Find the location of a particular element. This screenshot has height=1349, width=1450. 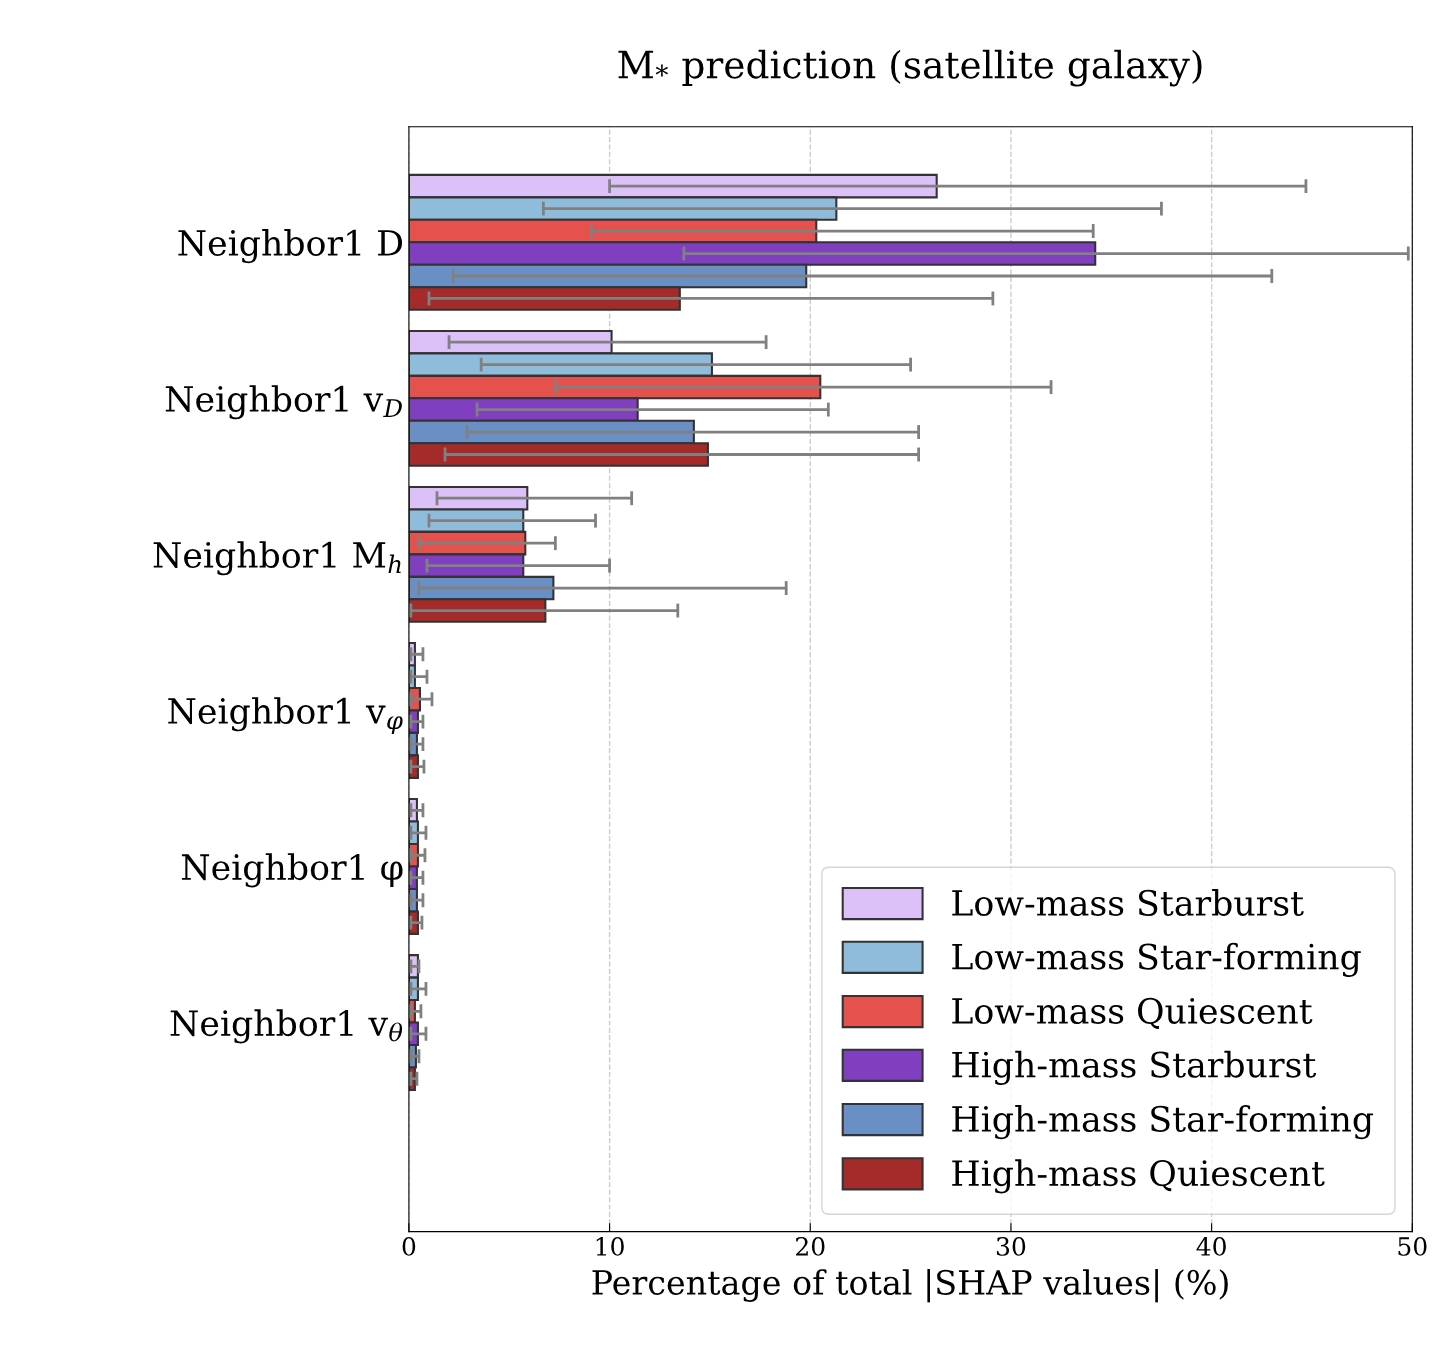

legend-label: High-mass Starburst is located at coordinates (1134, 1067).